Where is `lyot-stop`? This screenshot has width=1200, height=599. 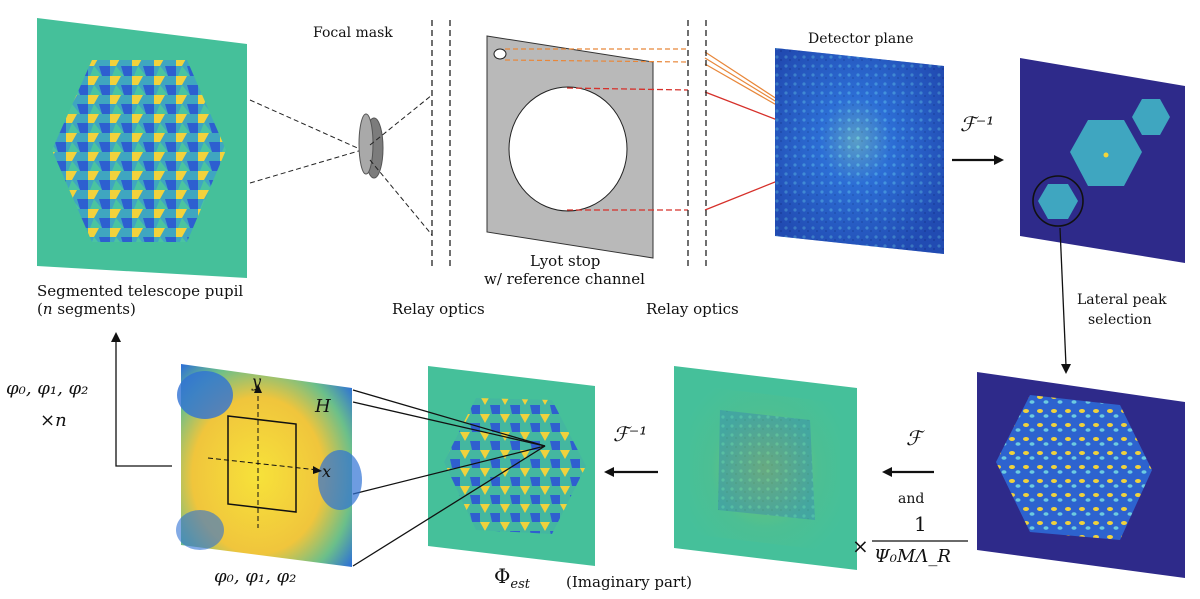 lyot-stop is located at coordinates (570, 147).